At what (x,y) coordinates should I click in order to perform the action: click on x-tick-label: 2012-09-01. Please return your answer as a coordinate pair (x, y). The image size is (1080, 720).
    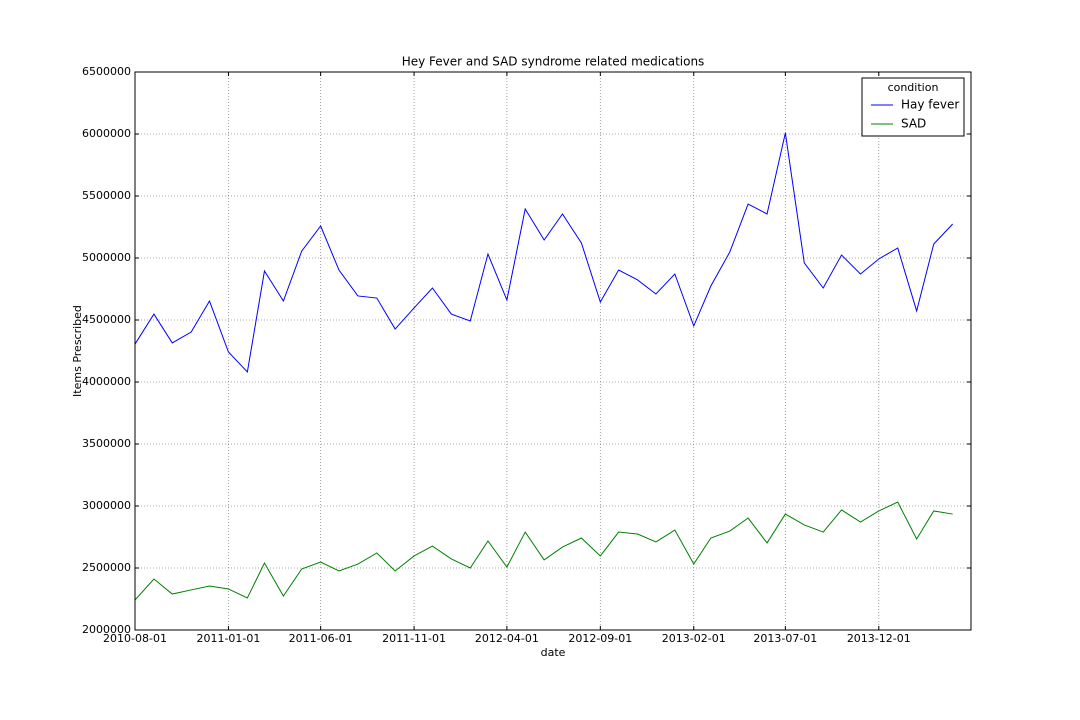
    Looking at the image, I should click on (600, 638).